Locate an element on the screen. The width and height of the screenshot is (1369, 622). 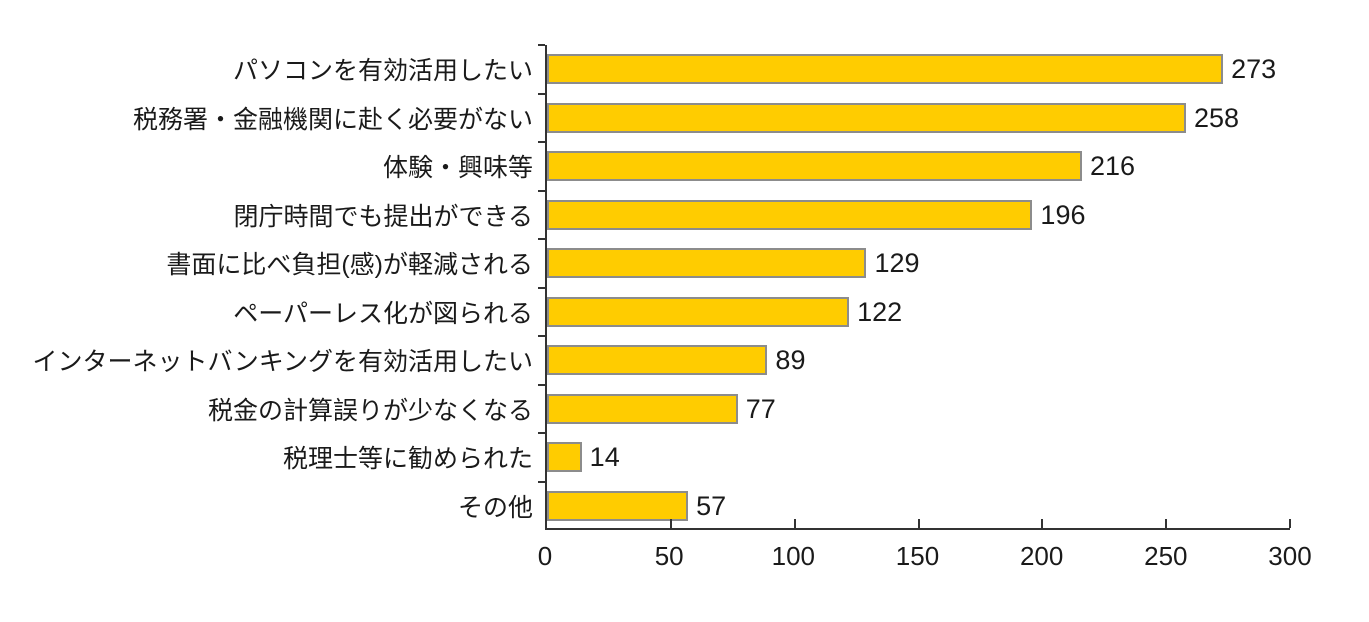
category-label: その他 is located at coordinates (495, 507).